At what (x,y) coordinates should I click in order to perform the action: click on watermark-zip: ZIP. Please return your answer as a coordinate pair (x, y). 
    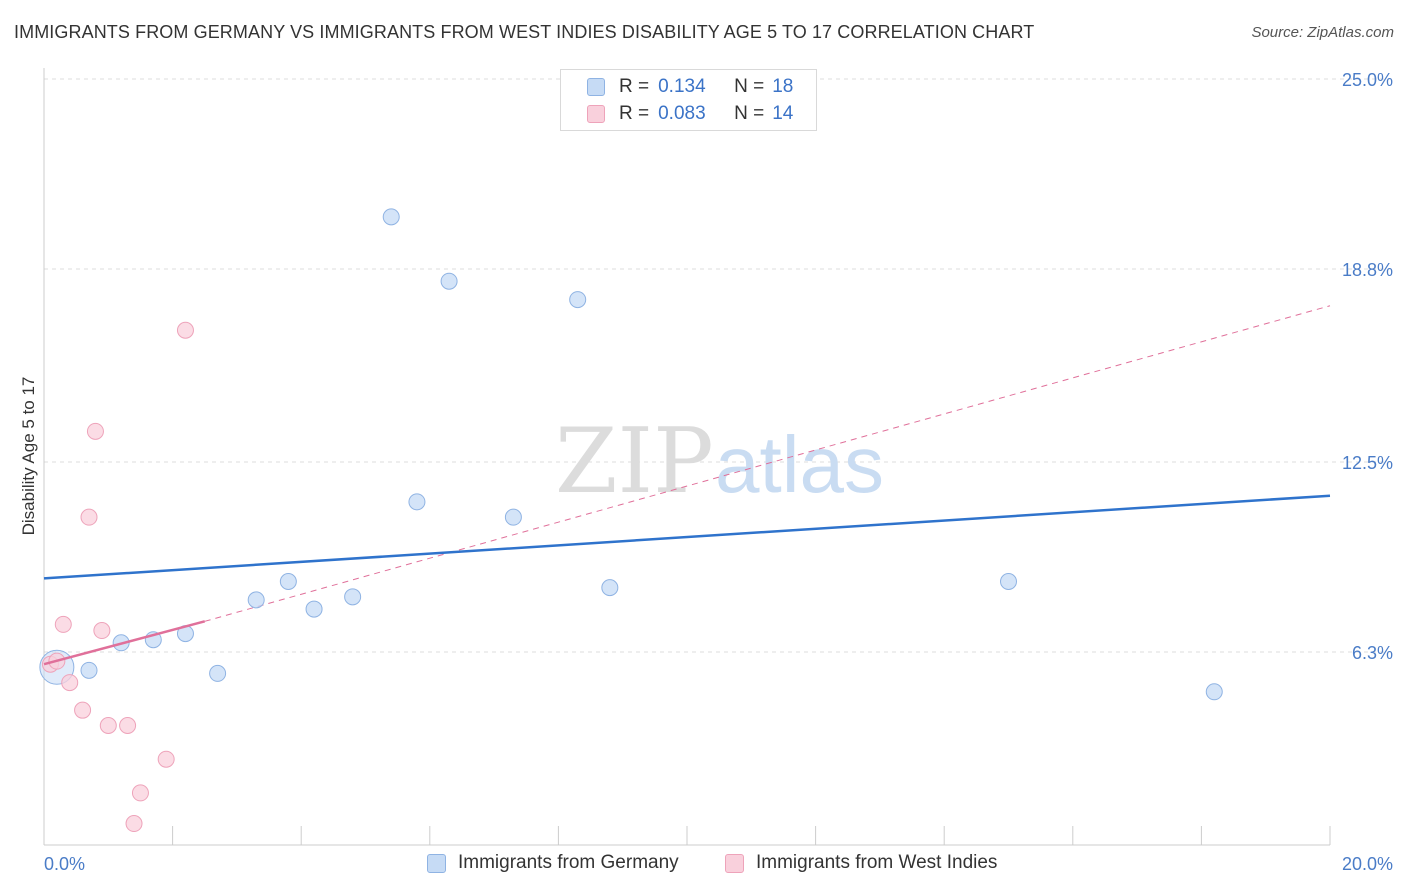
    Looking at the image, I should click on (634, 461).